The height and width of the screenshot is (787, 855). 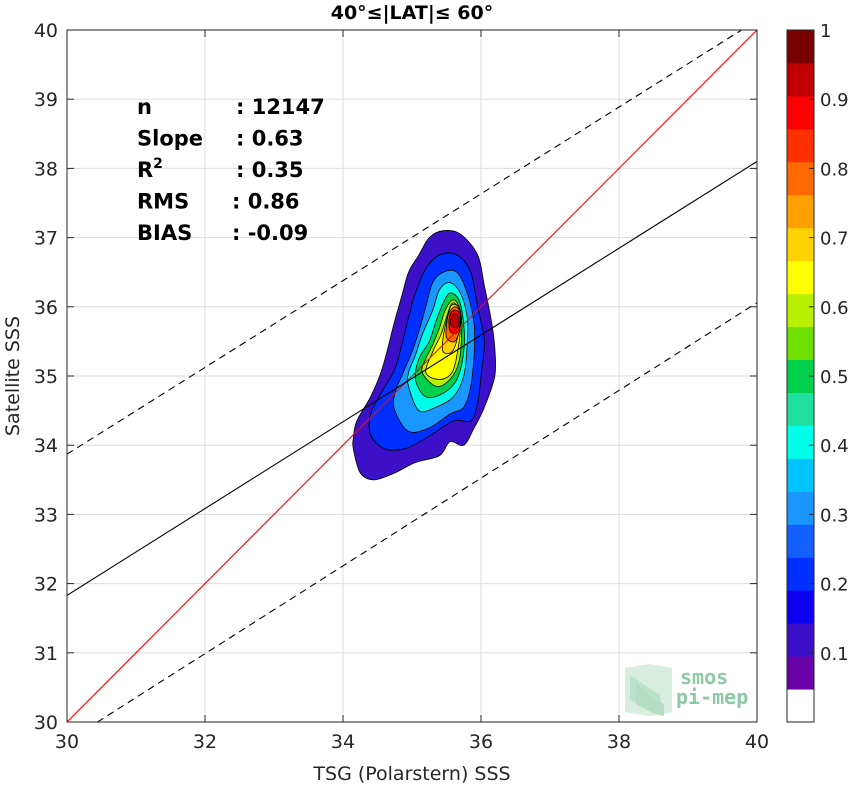 What do you see at coordinates (800, 376) in the screenshot?
I see `colorbar` at bounding box center [800, 376].